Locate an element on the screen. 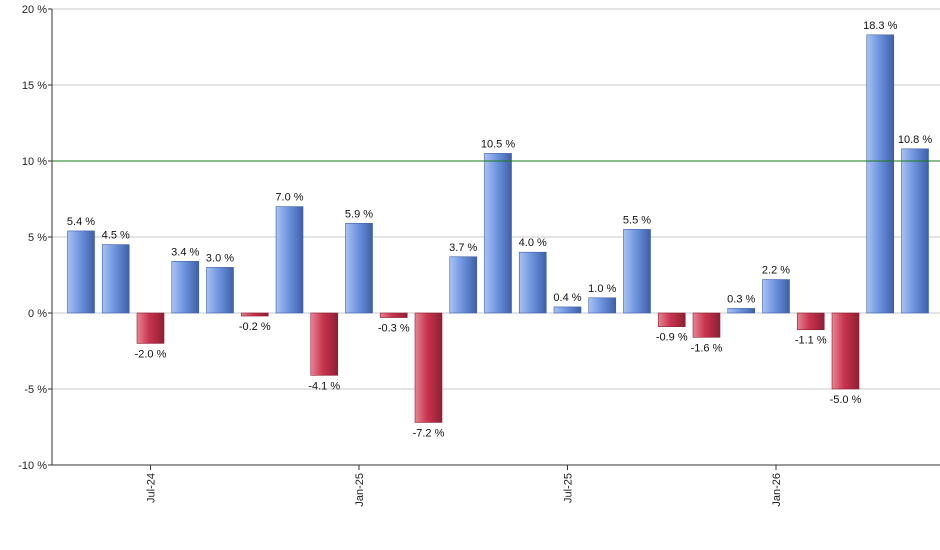 This screenshot has width=940, height=550. data-label: -0.9 % is located at coordinates (672, 338).